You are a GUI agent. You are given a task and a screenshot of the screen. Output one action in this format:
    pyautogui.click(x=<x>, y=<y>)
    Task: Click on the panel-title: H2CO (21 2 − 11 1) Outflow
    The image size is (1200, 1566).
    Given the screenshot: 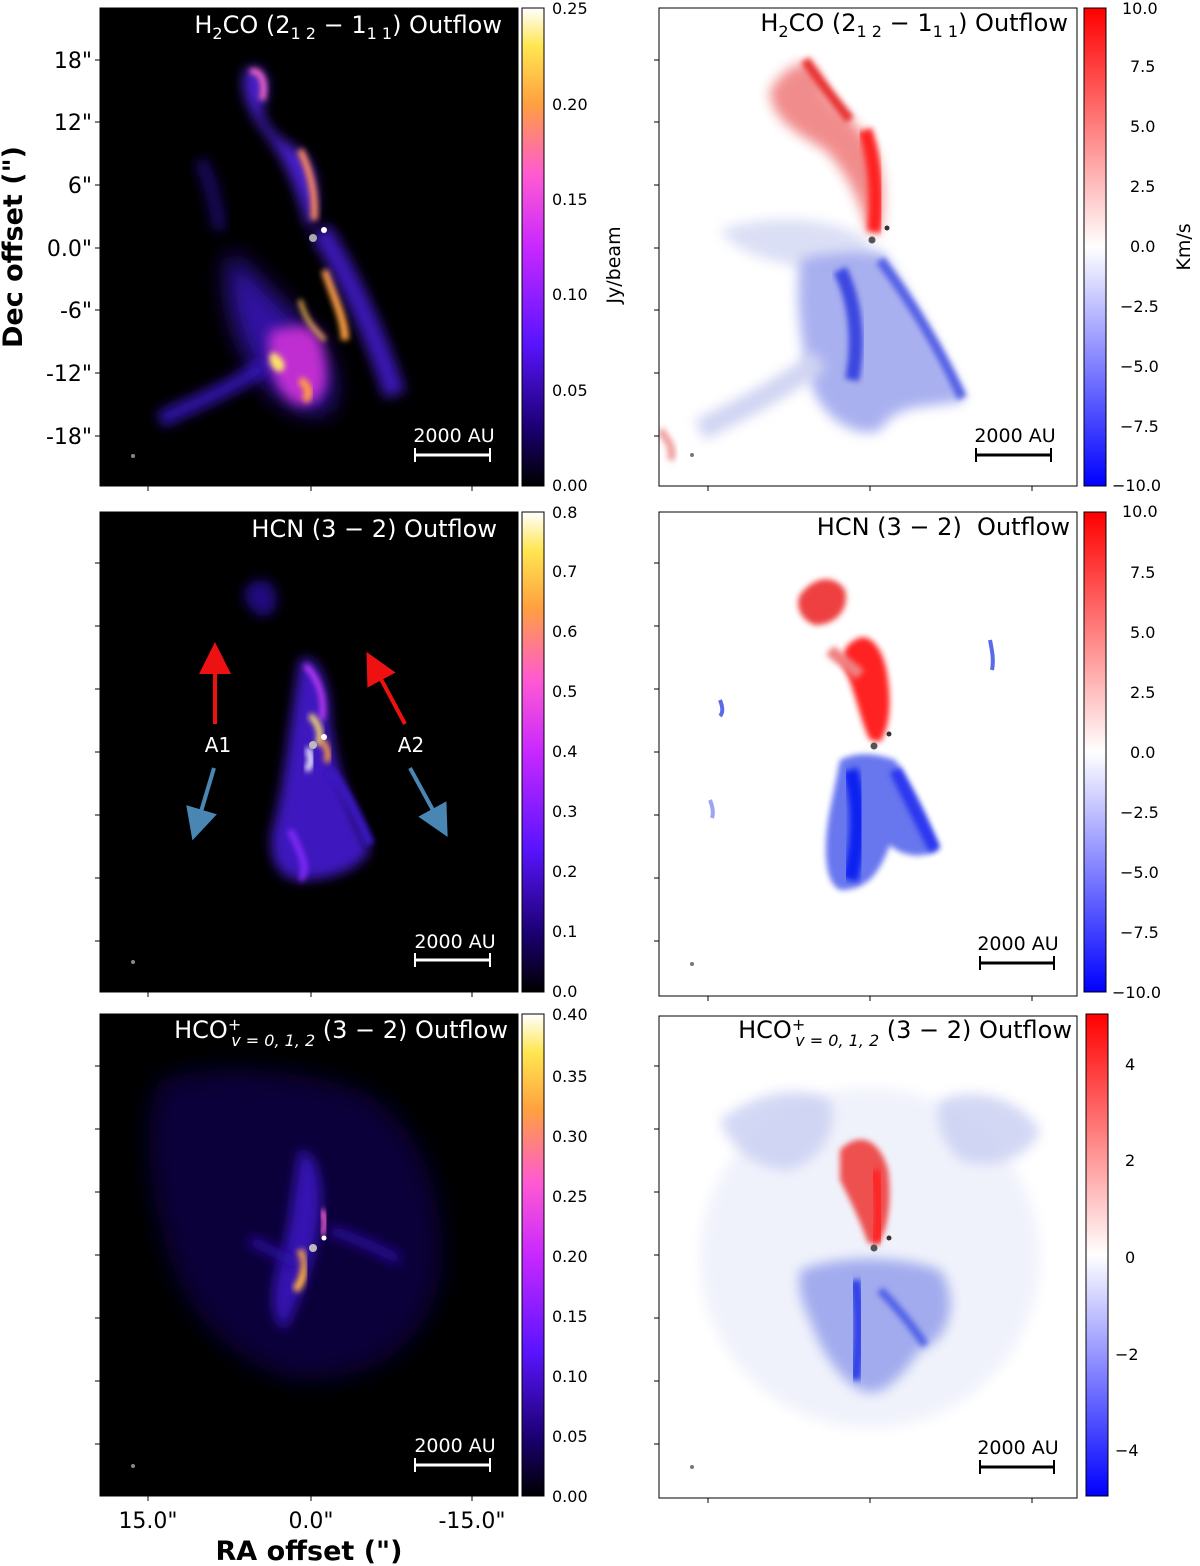 What is the action you would take?
    pyautogui.click(x=914, y=25)
    